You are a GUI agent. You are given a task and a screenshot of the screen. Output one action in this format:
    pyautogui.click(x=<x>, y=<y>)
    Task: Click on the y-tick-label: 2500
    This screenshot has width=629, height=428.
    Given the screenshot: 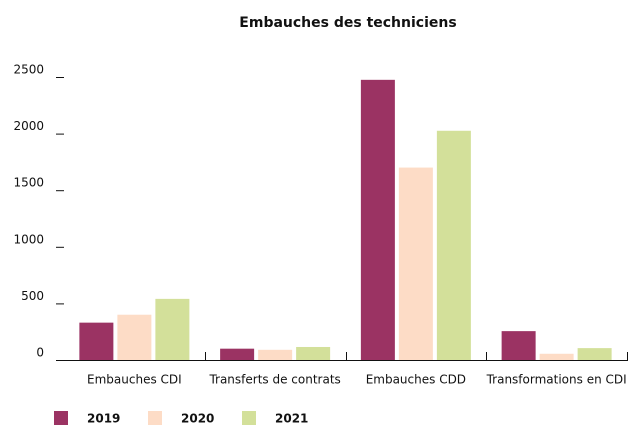 What is the action you would take?
    pyautogui.click(x=28, y=70)
    